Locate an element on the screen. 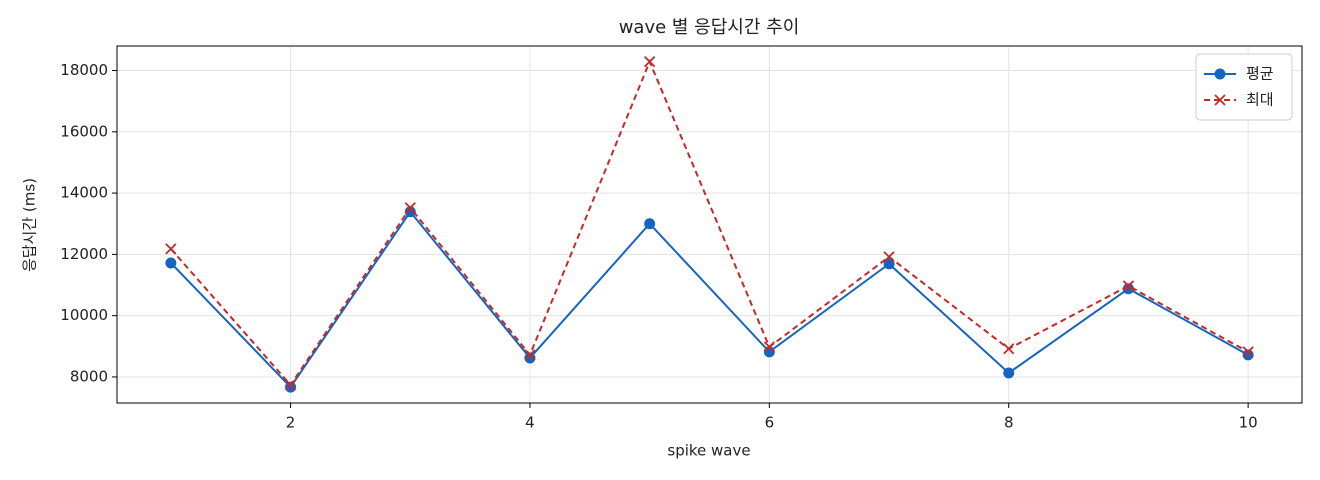  legend-box is located at coordinates (1244, 87).